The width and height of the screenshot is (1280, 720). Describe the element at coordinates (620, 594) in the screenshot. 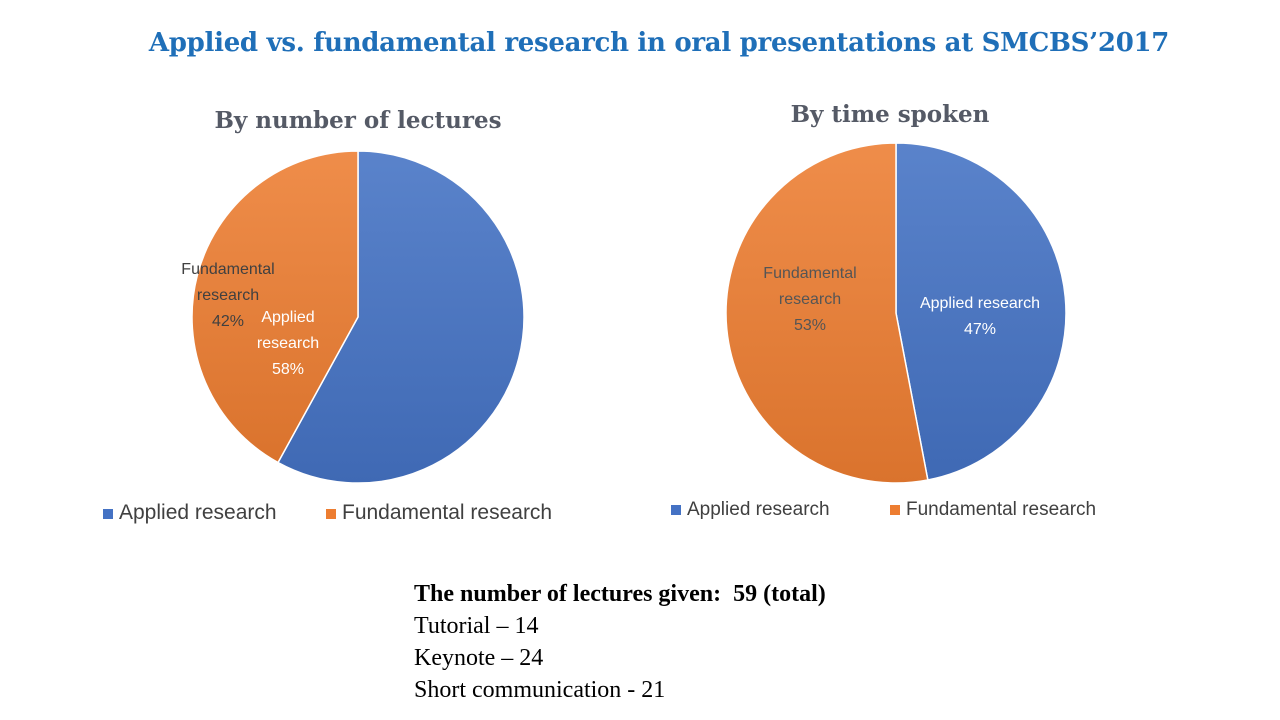

I see `info-heading: The number of lectures given: 59 (total)` at that location.